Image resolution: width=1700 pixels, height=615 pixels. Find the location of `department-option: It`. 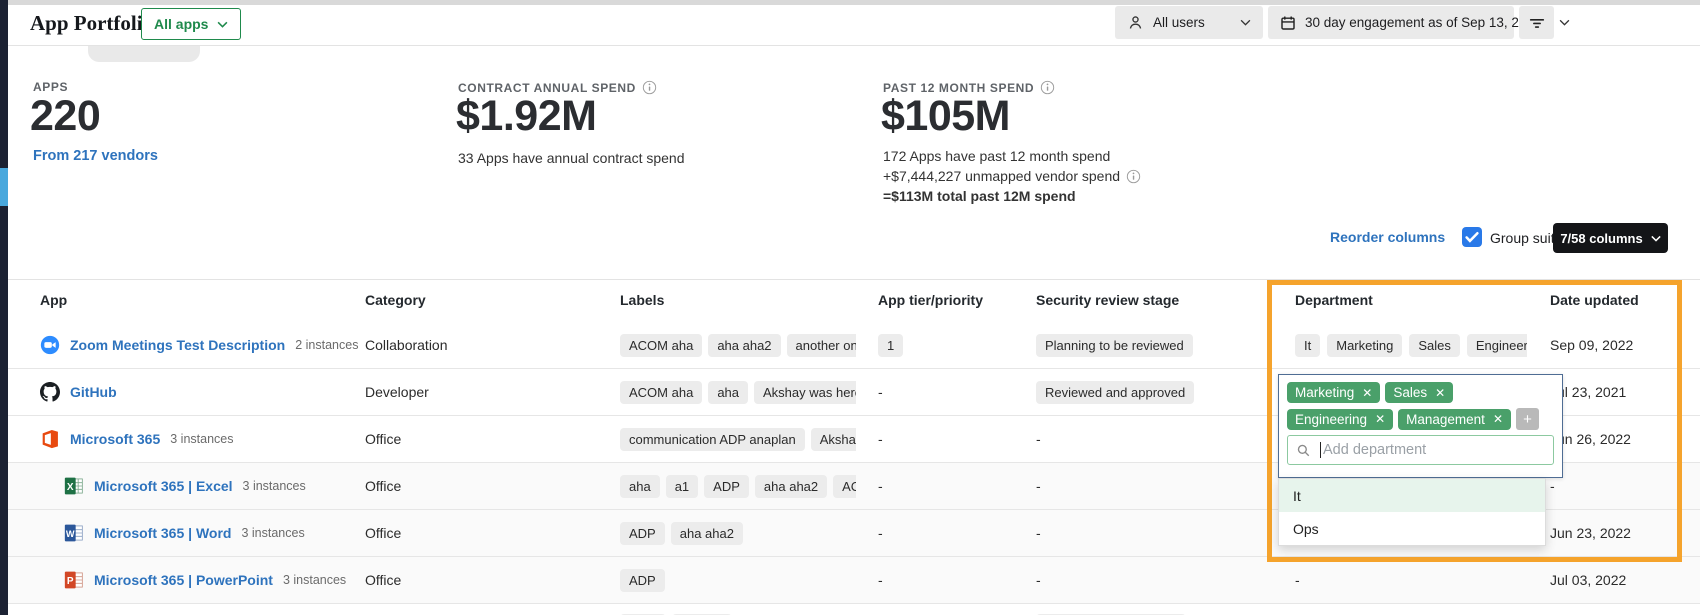

department-option: It is located at coordinates (1412, 495).